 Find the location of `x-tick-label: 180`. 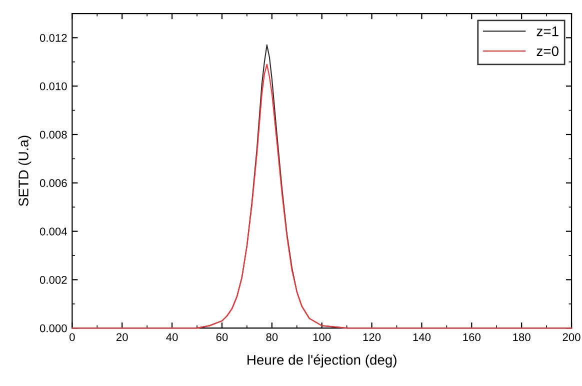

x-tick-label: 180 is located at coordinates (521, 337).